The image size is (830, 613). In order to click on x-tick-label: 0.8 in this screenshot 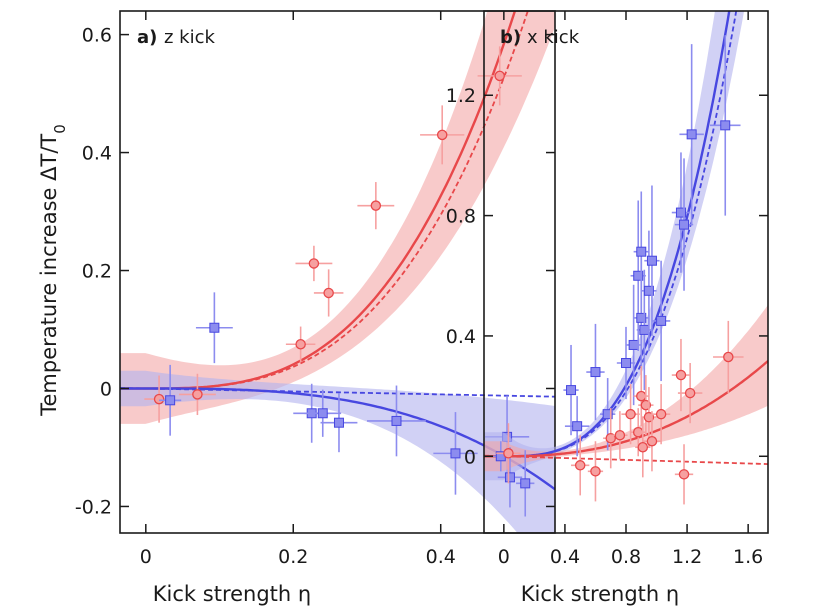, I will do `click(626, 557)`.